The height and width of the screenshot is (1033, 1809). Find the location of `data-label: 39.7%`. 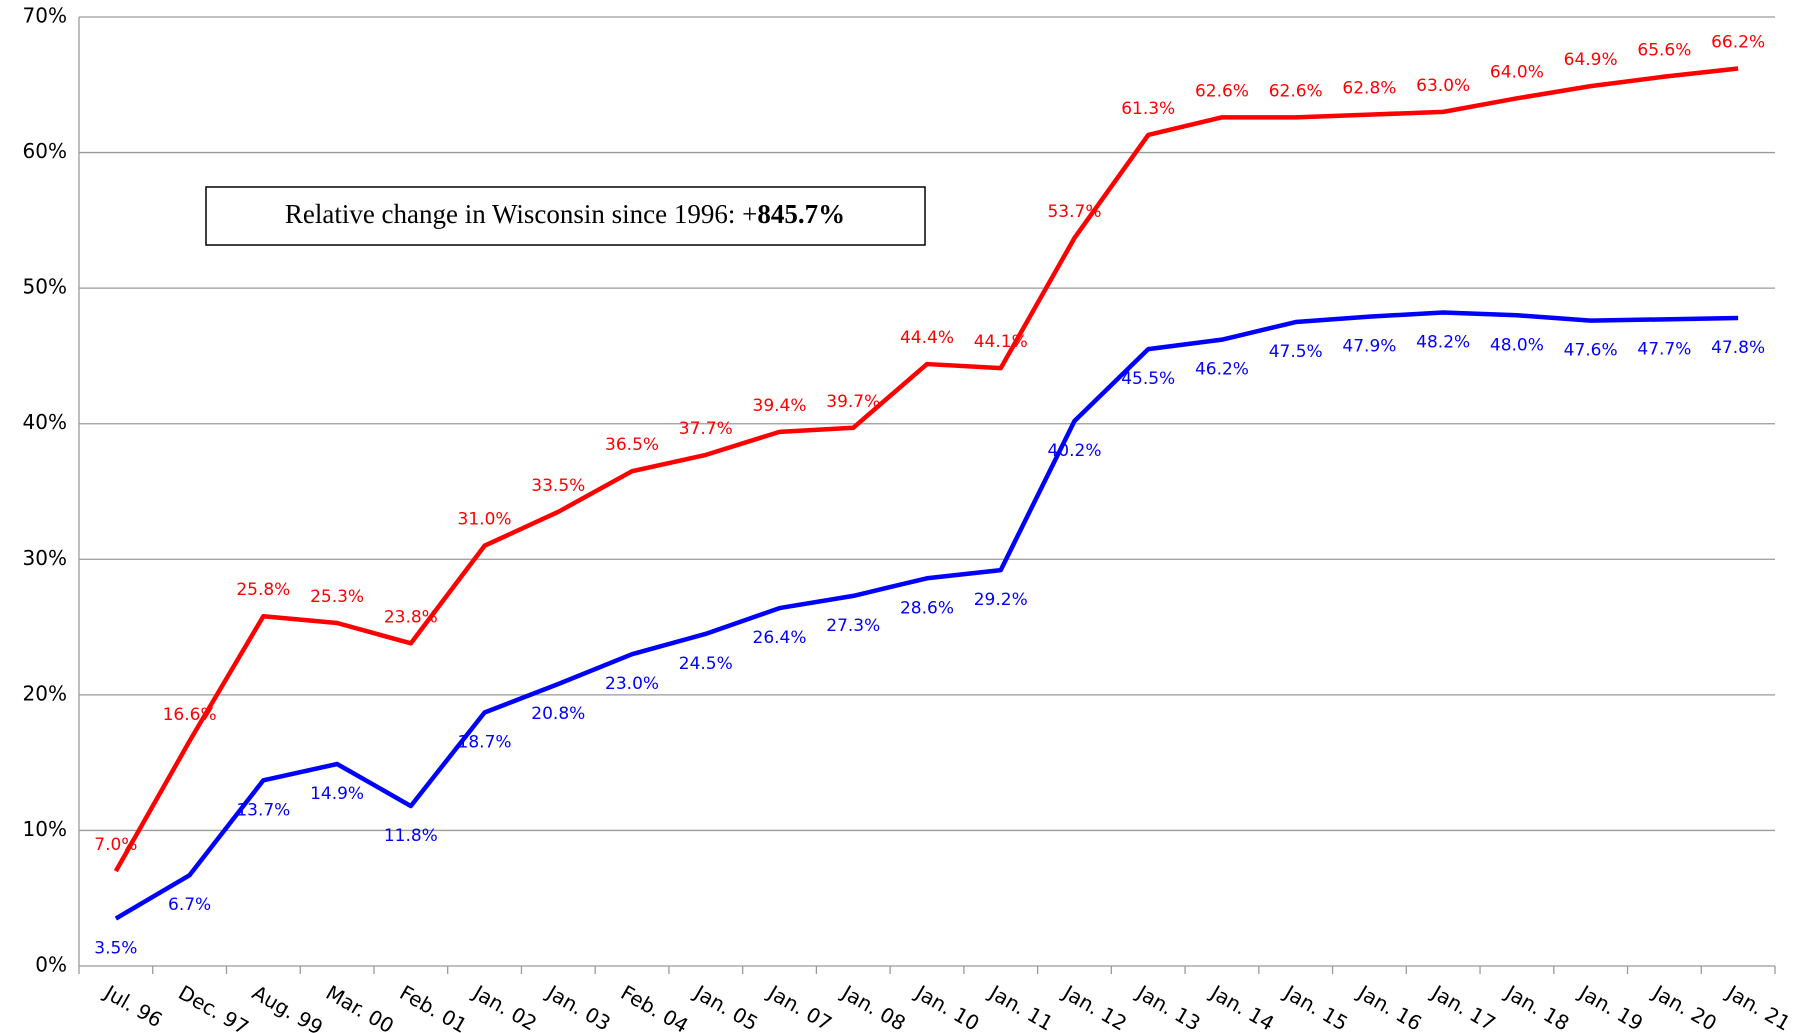

data-label: 39.7% is located at coordinates (853, 402).